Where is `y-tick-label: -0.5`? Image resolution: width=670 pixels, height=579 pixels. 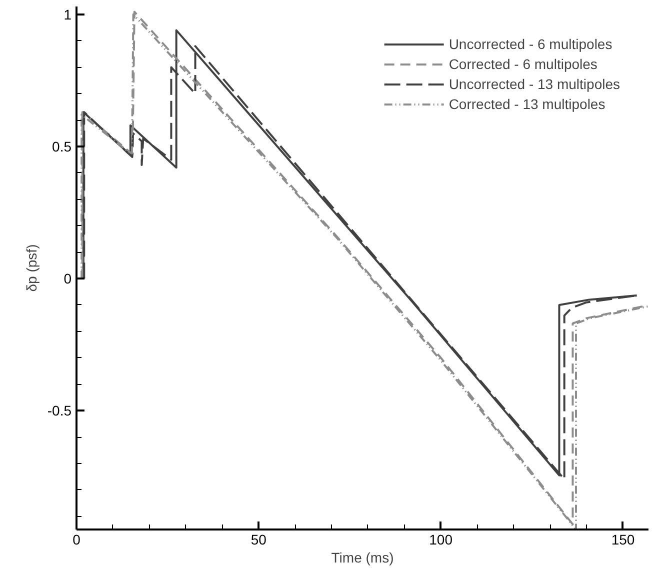 y-tick-label: -0.5 is located at coordinates (59, 410).